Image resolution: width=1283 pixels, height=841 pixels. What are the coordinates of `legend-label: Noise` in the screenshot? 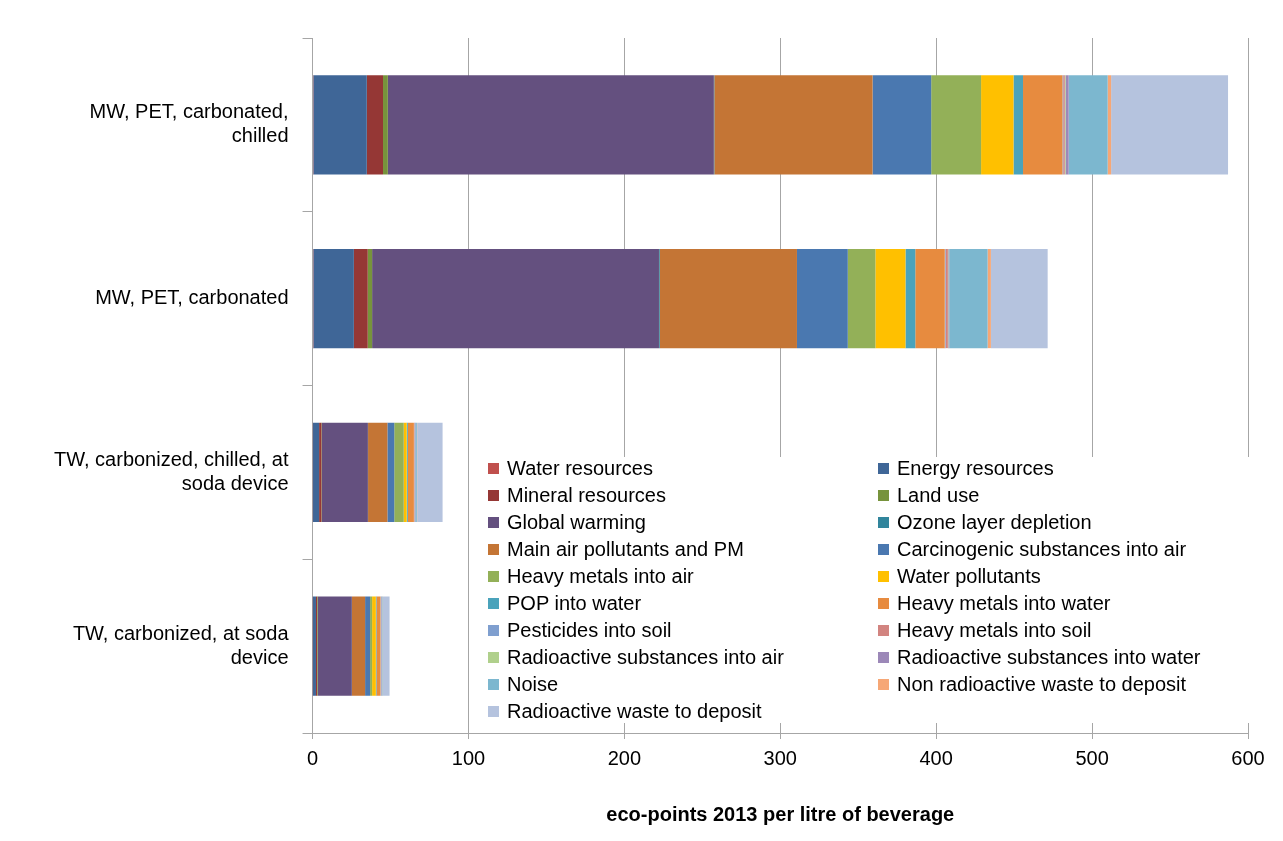 It's located at (533, 684).